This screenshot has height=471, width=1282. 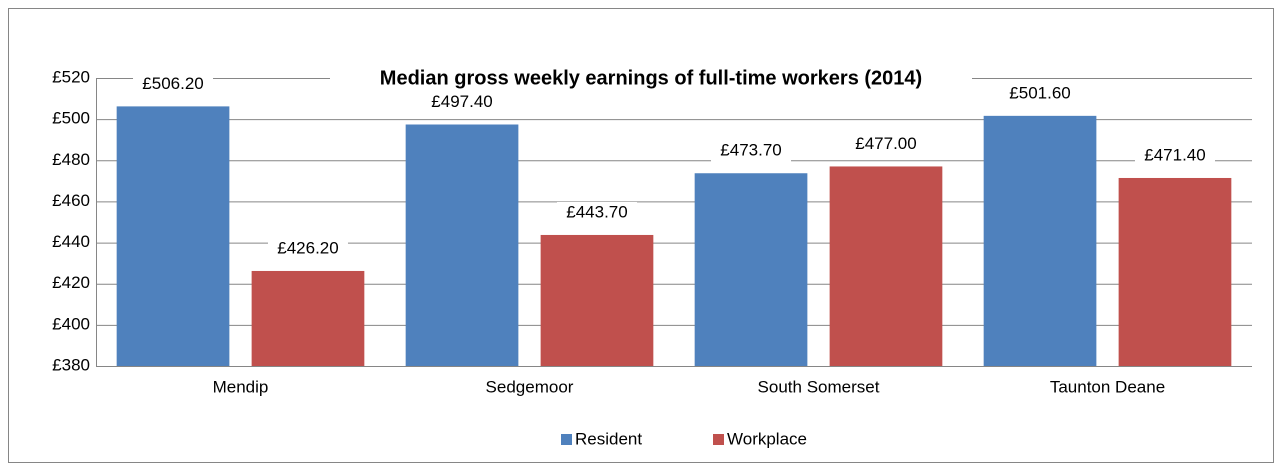 I want to click on x-tick-label: Taunton Deane, so click(x=1107, y=386).